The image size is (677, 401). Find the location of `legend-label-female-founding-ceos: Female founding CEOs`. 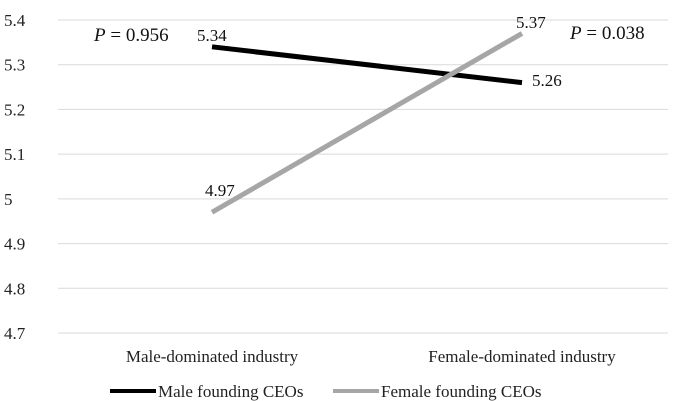

legend-label-female-founding-ceos: Female founding CEOs is located at coordinates (461, 391).